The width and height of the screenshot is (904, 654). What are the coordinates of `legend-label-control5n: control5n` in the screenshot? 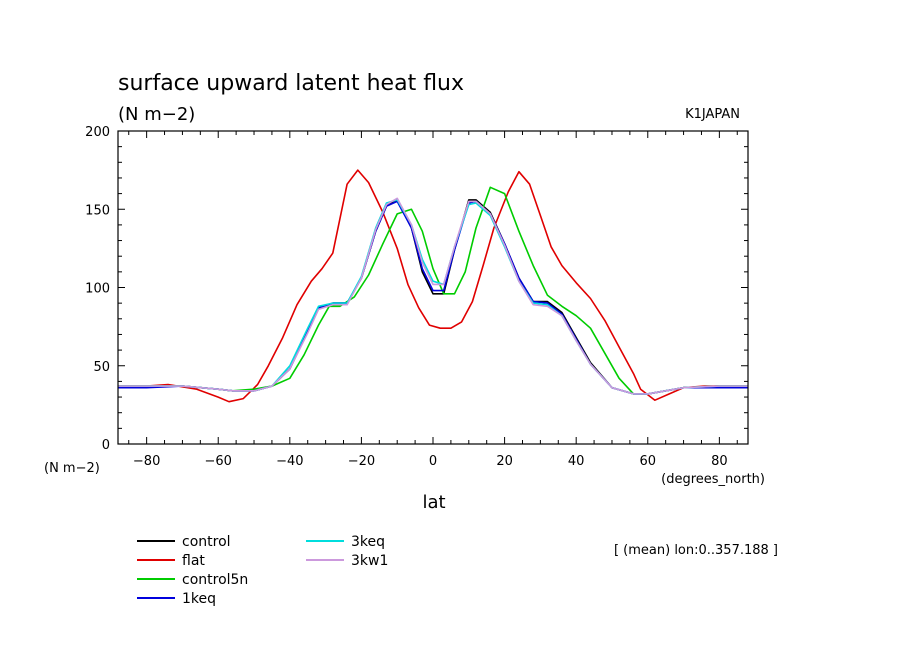 It's located at (215, 580).